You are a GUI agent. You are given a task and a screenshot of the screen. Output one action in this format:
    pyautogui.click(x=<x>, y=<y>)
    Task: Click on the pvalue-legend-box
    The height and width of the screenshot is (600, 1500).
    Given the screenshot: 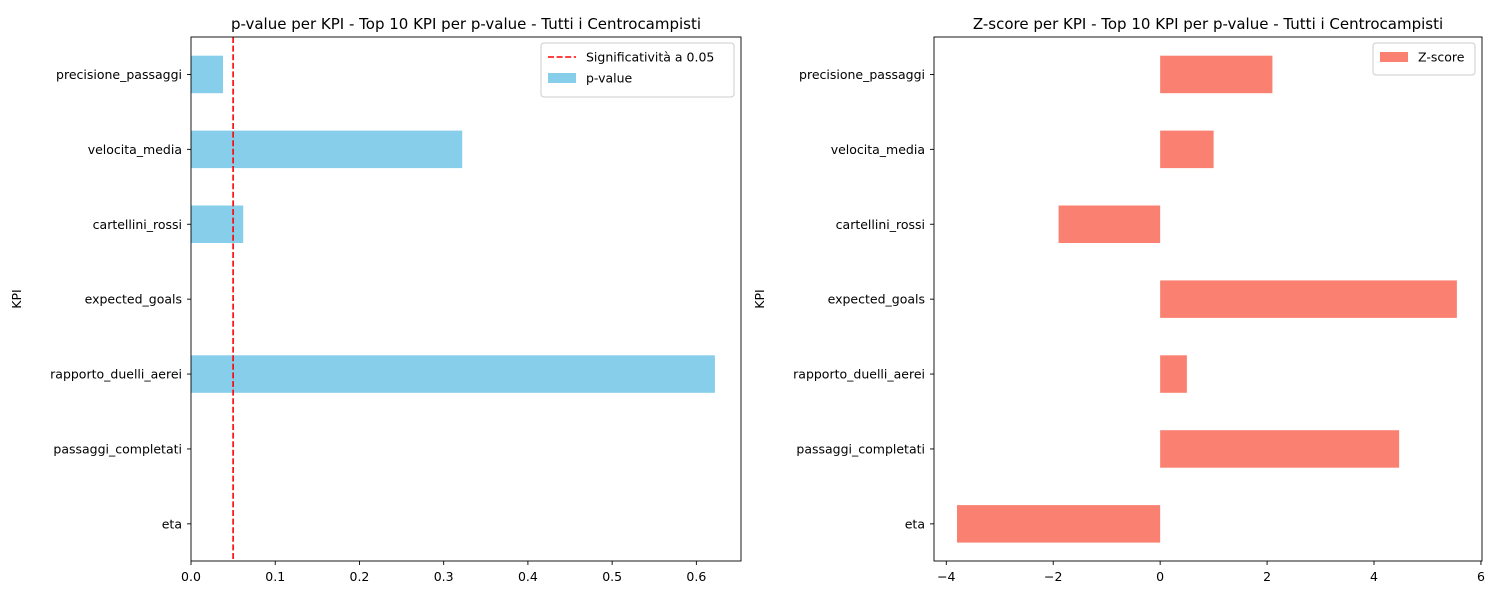 What is the action you would take?
    pyautogui.click(x=637, y=70)
    